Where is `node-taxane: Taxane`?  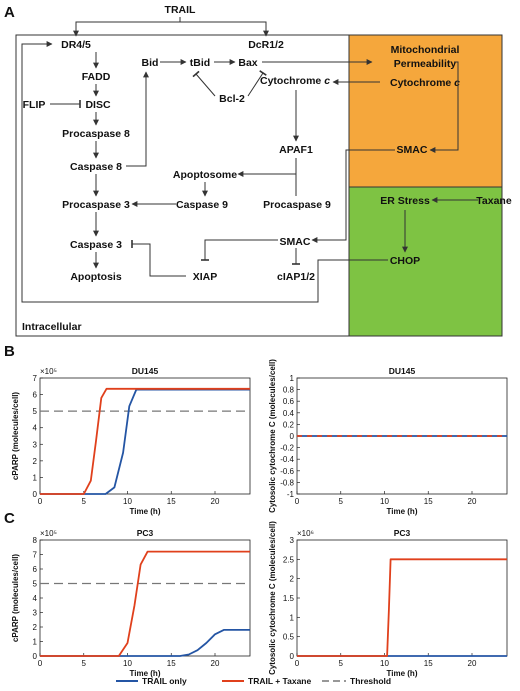
node-taxane: Taxane is located at coordinates (494, 201).